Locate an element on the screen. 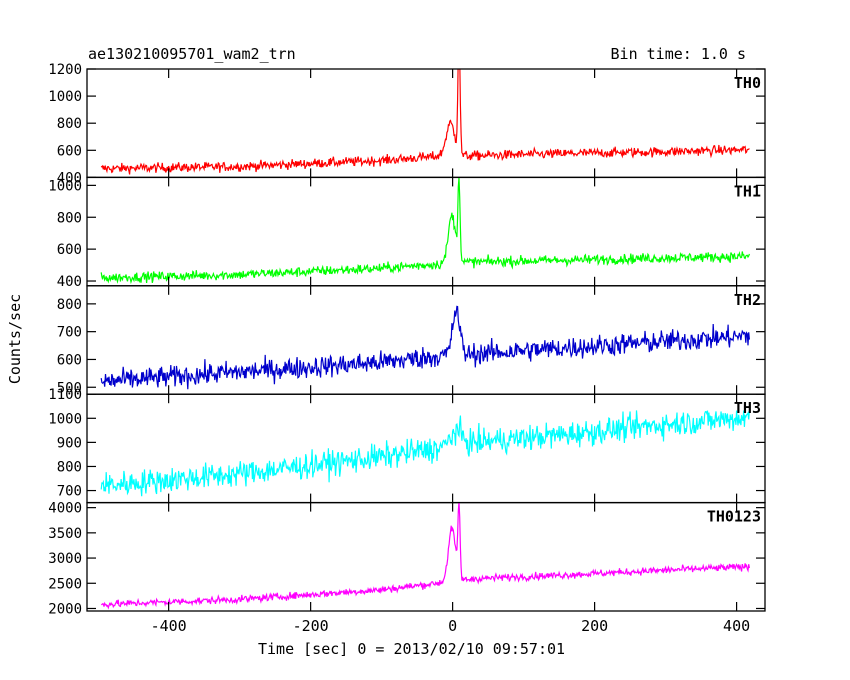  y-tick-label-th0123: 3000 is located at coordinates (65, 559).